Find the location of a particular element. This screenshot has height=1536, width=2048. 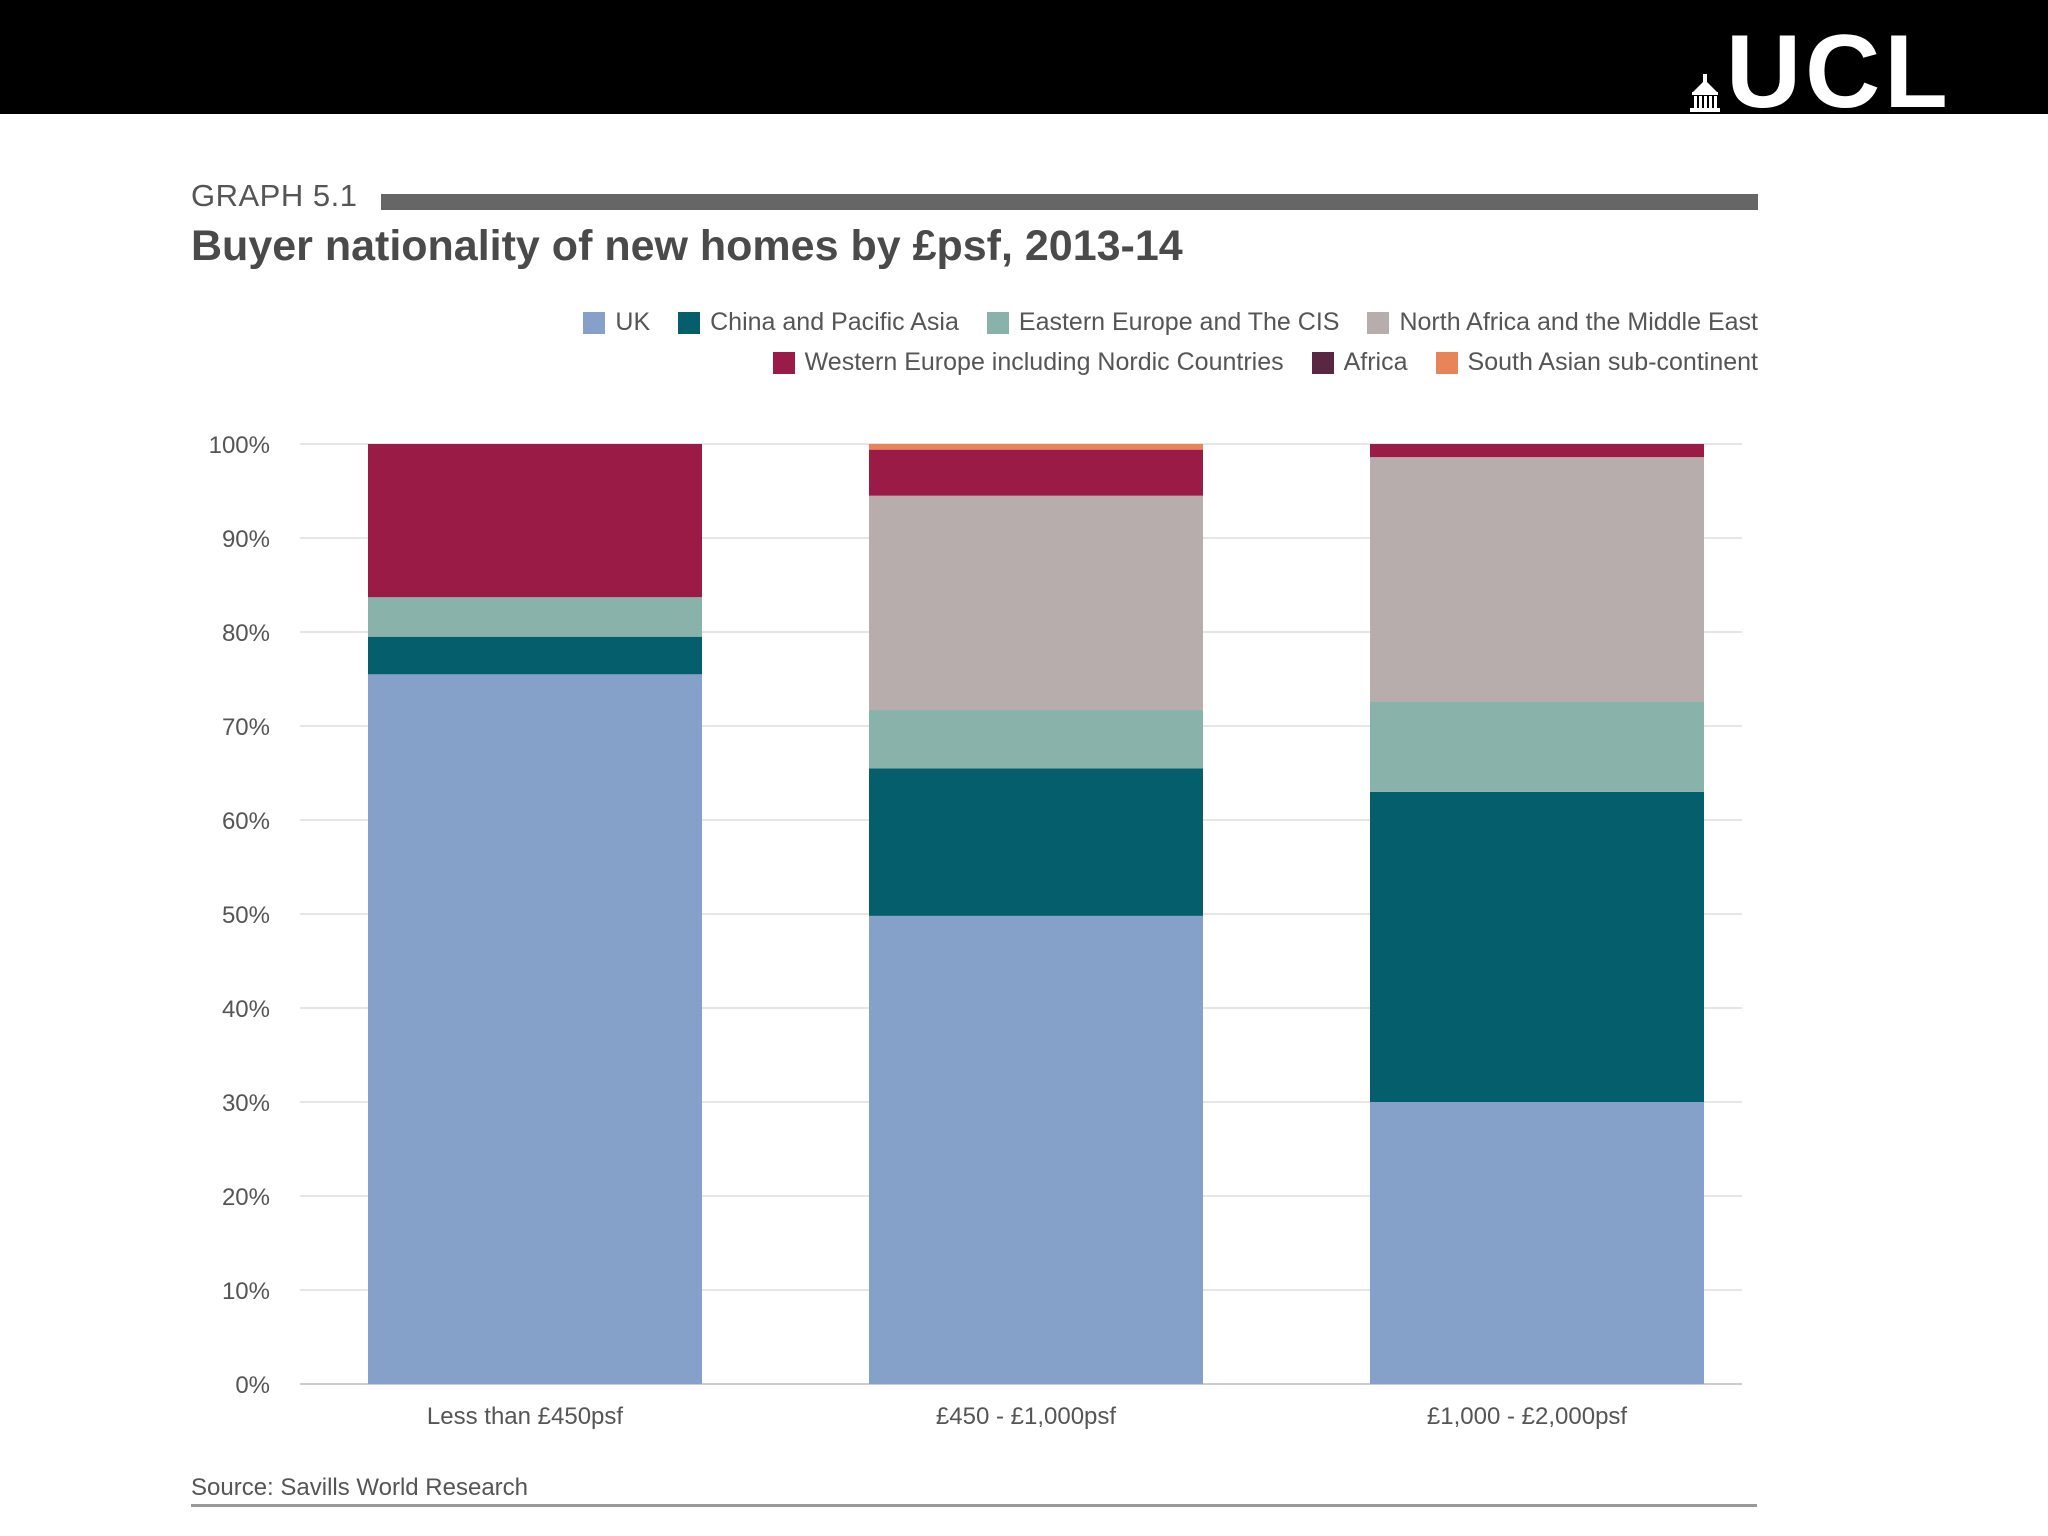

source-note: Source: Savills World Research is located at coordinates (360, 1487).